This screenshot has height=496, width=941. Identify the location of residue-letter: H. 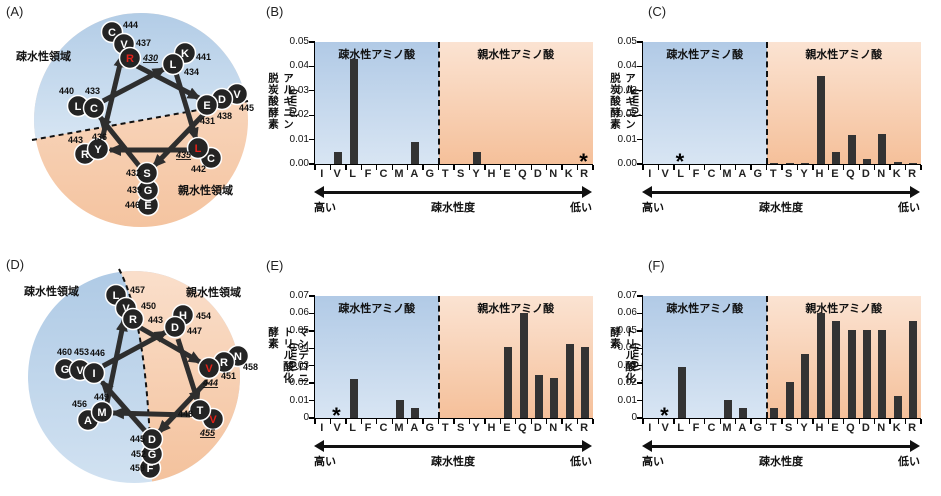
(183, 316).